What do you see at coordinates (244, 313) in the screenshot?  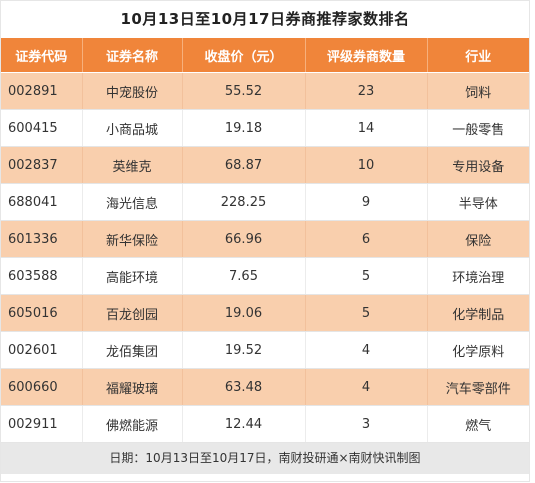 I see `cell-price: 19.06` at bounding box center [244, 313].